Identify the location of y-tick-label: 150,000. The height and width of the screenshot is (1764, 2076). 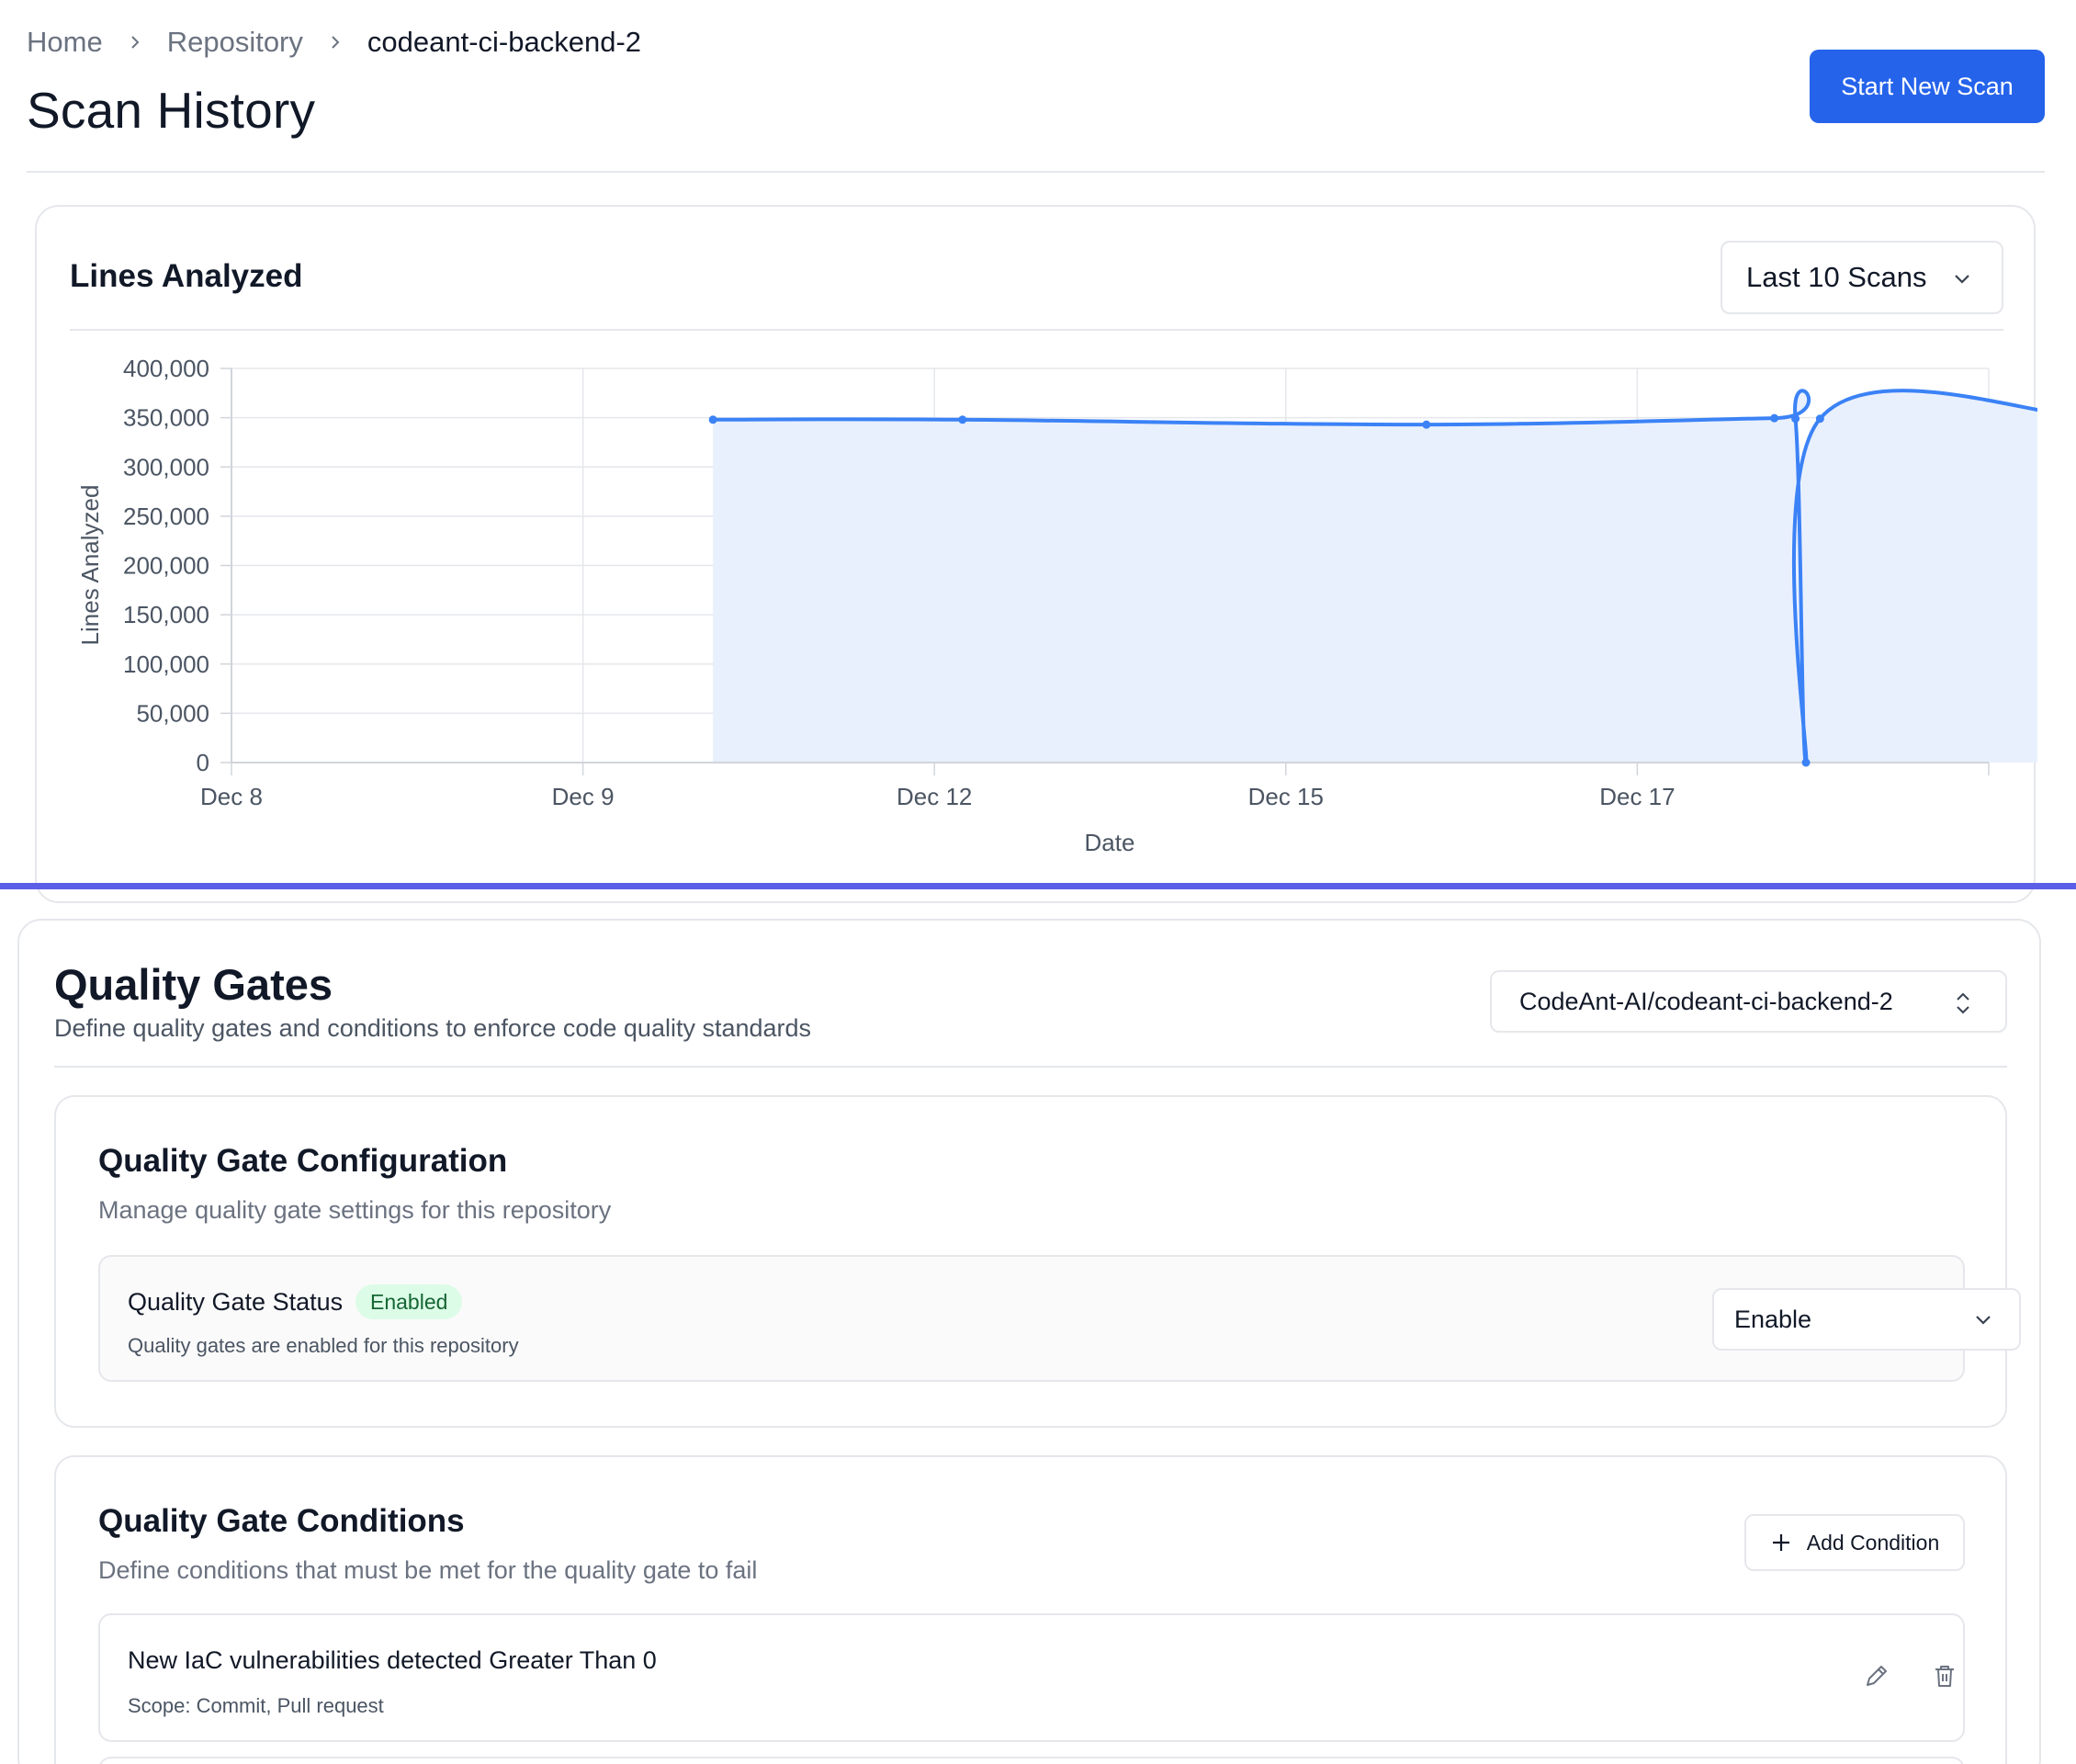
(166, 614).